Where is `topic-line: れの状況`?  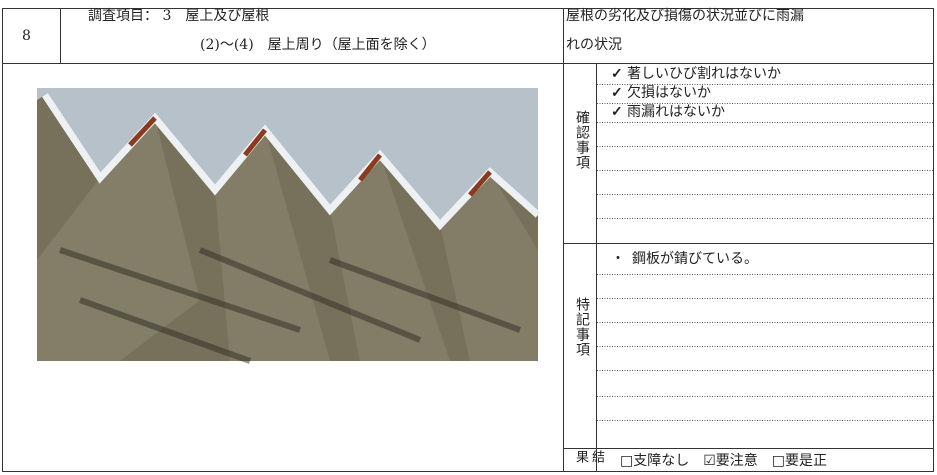 topic-line: れの状況 is located at coordinates (594, 45).